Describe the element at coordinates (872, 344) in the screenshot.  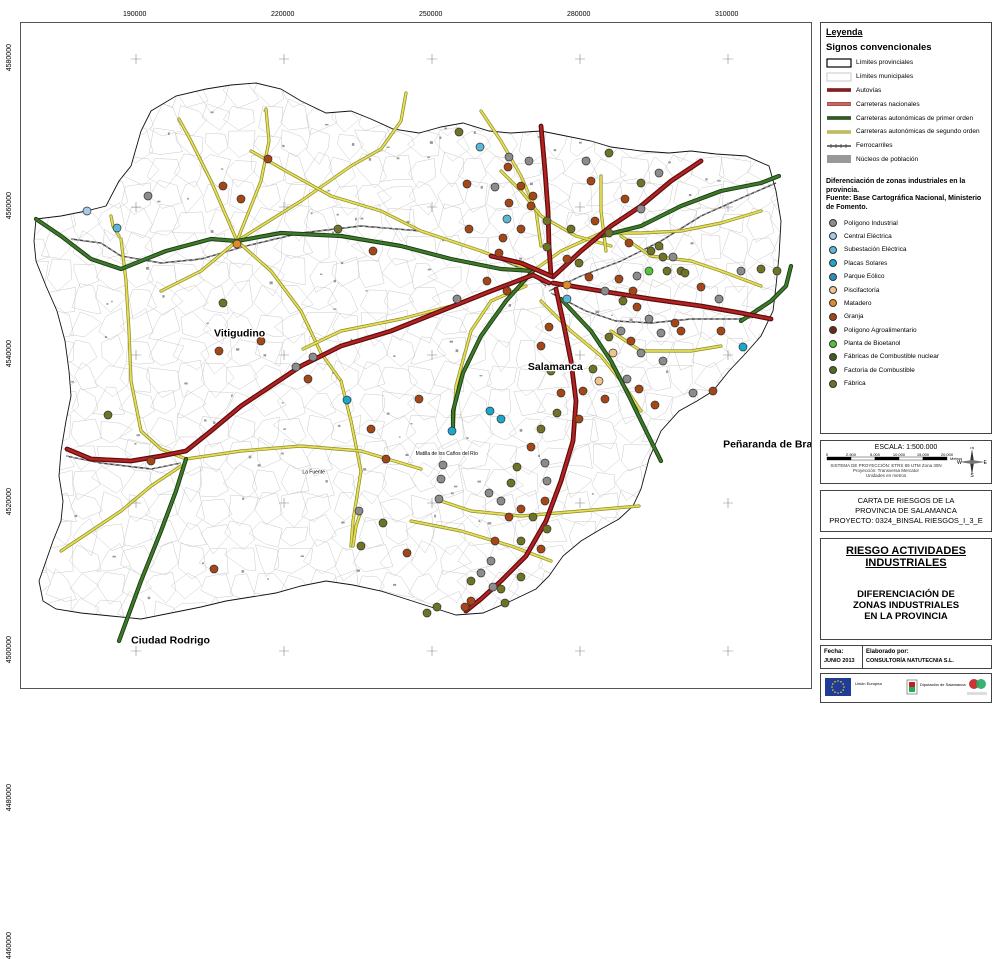
I see `industrial-legend-label: Planta de Bioetanol` at that location.